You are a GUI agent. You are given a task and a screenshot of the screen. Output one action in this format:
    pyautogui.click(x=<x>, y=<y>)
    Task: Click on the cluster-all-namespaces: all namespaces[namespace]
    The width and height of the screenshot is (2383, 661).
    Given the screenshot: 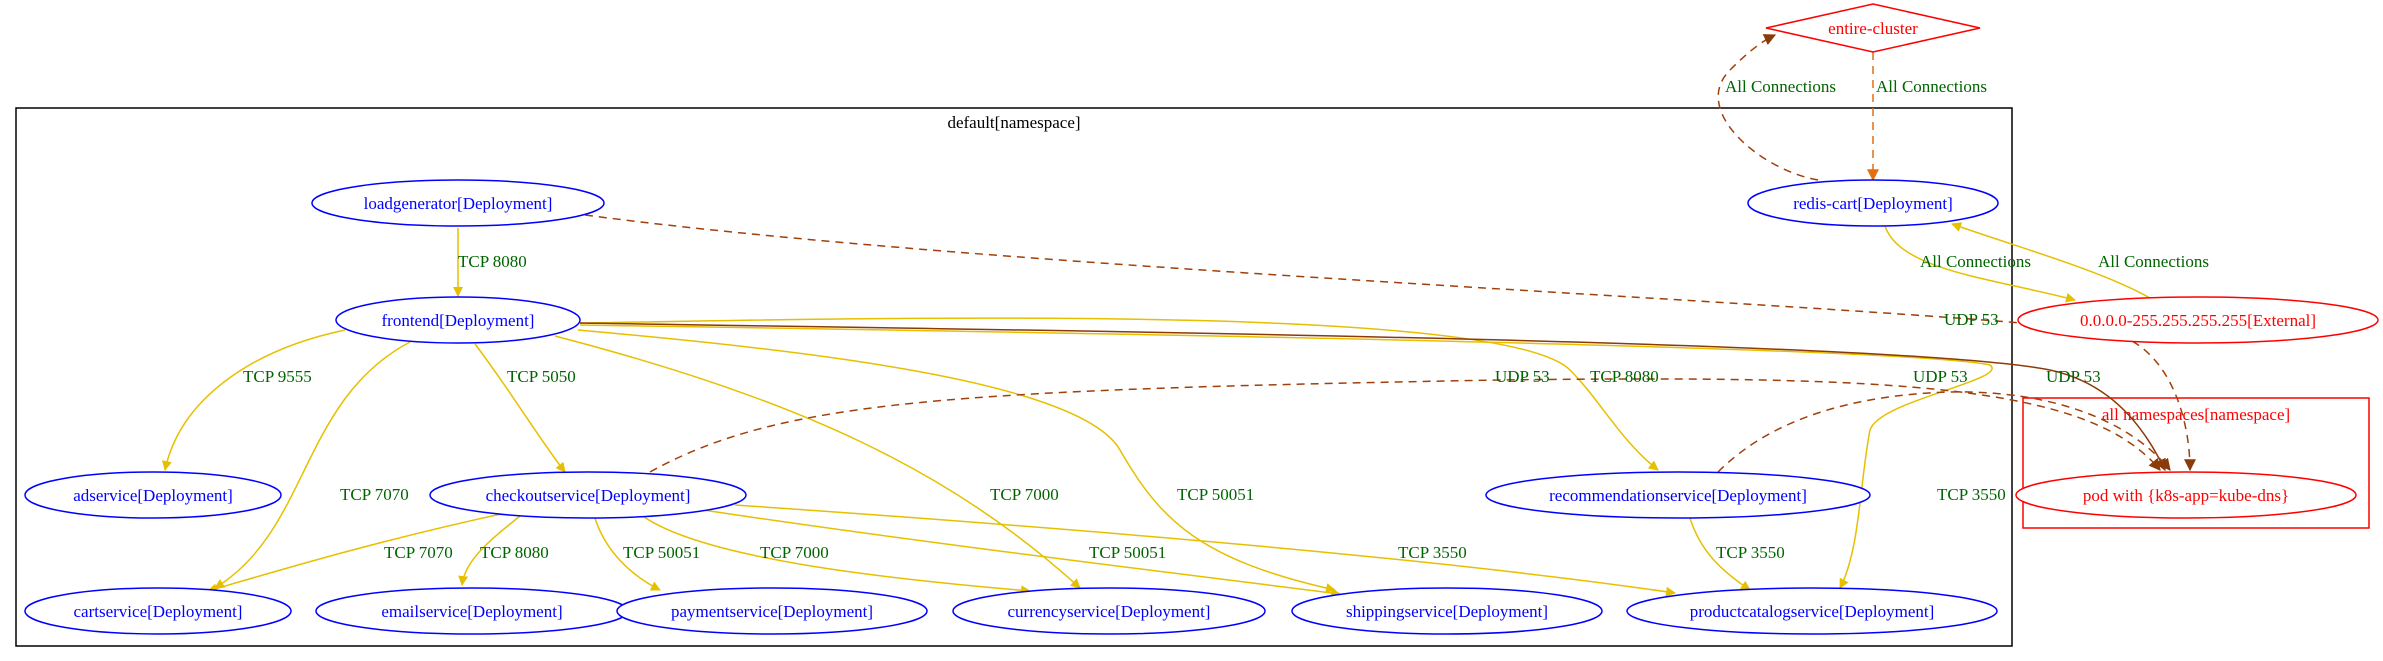 What is the action you would take?
    pyautogui.click(x=2196, y=463)
    